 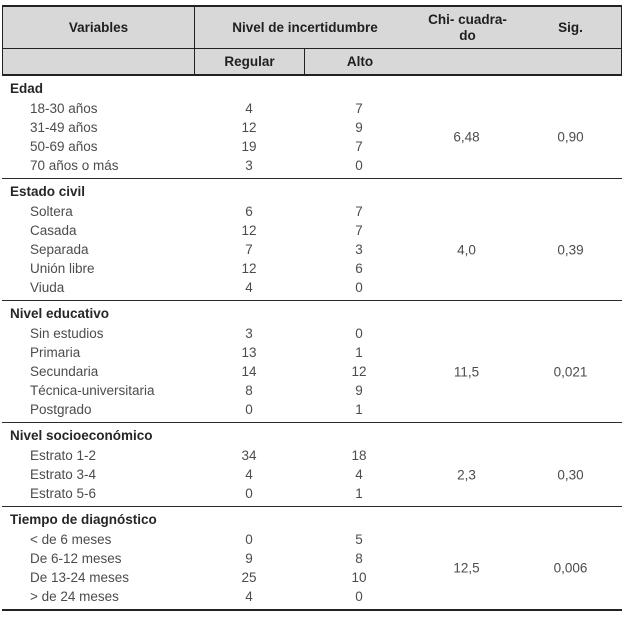 What do you see at coordinates (312, 165) in the screenshot?
I see `table-row: 70 años o más 3 0` at bounding box center [312, 165].